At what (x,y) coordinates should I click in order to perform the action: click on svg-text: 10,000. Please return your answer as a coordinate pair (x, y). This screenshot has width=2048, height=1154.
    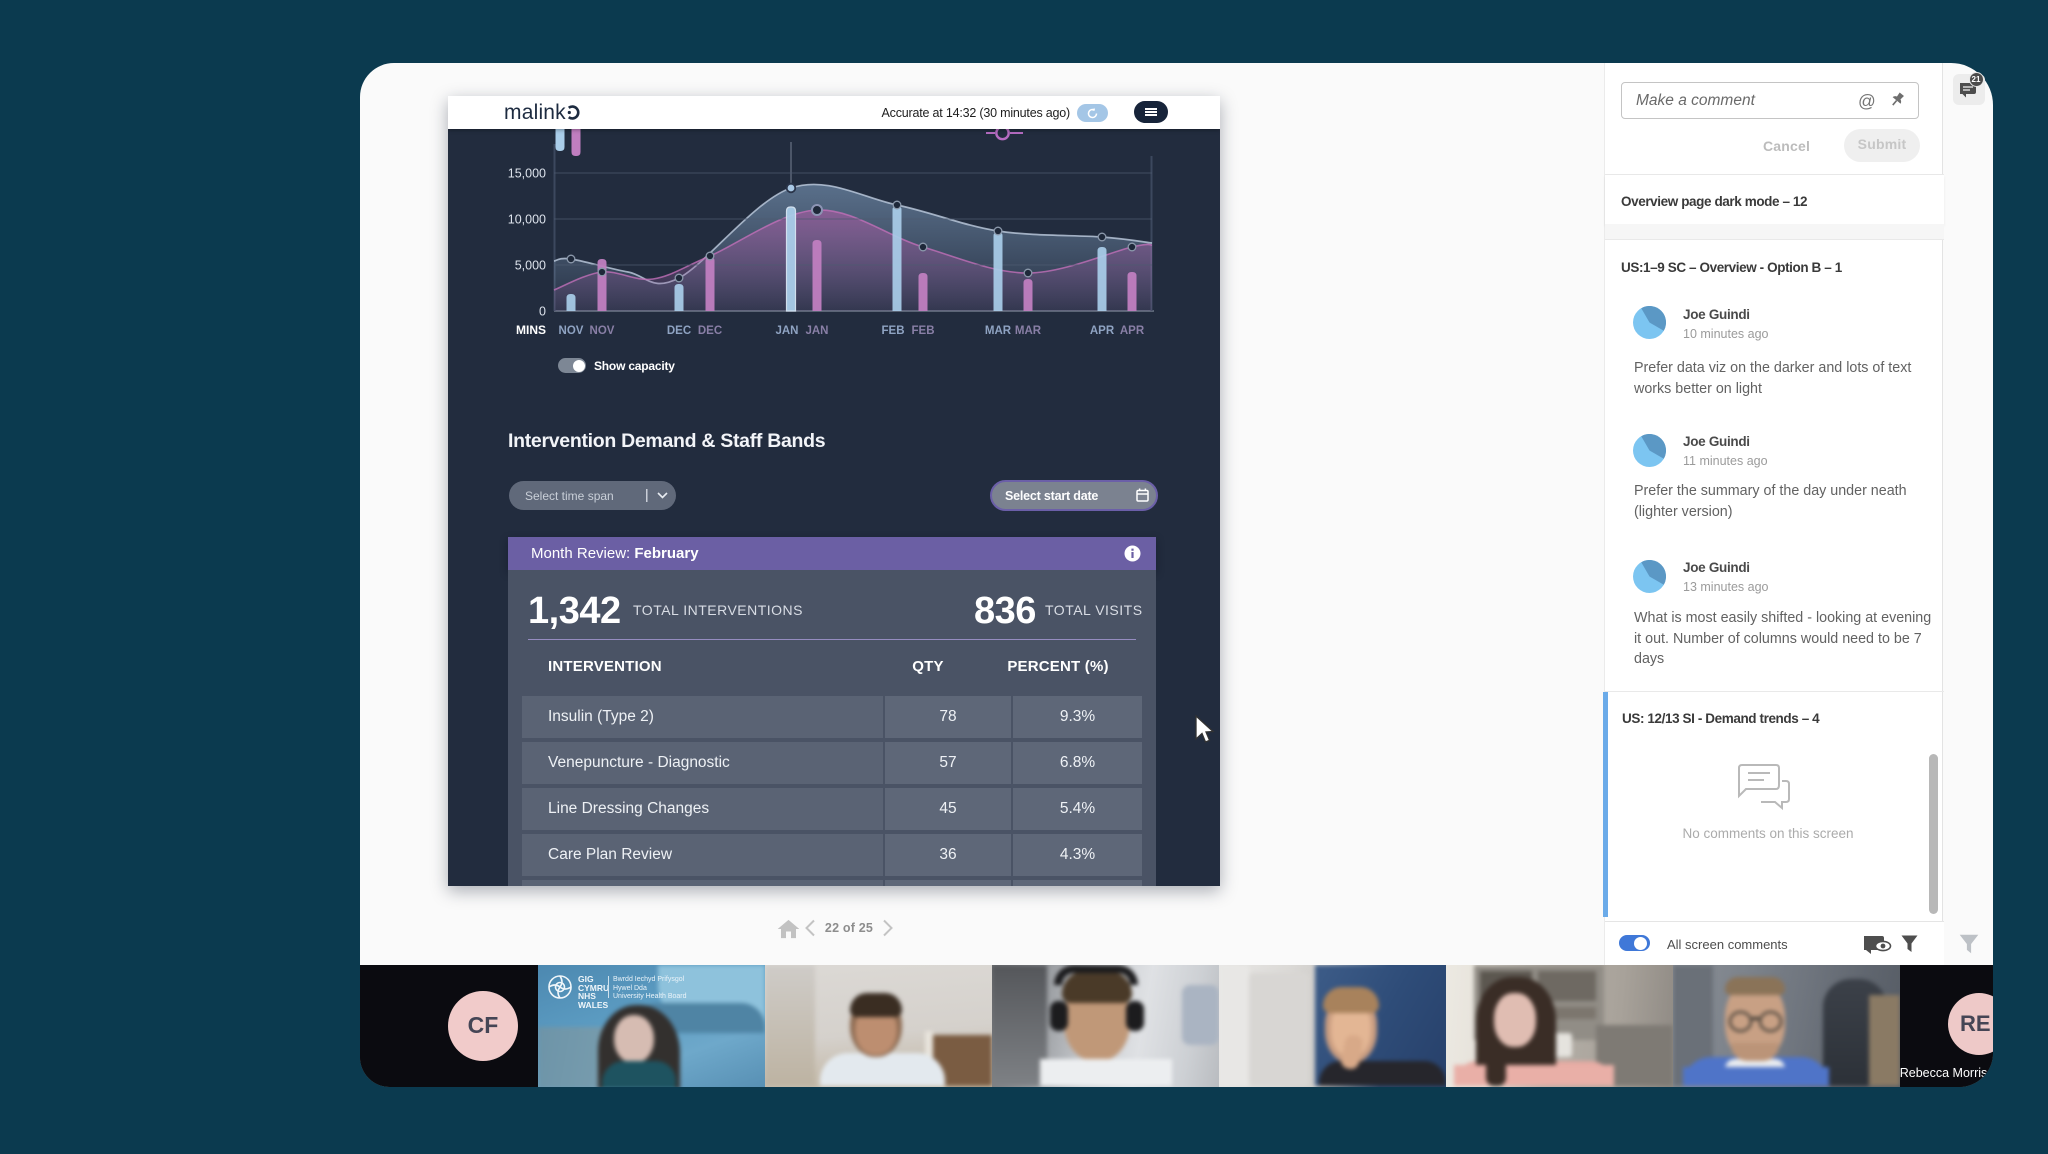
    Looking at the image, I should click on (527, 220).